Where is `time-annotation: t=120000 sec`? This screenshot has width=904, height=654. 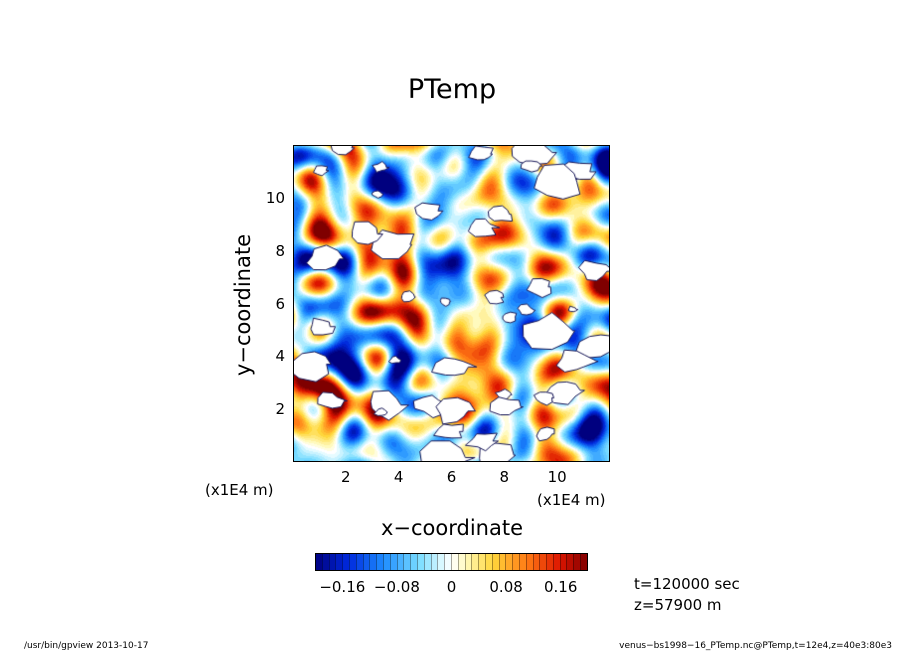
time-annotation: t=120000 sec is located at coordinates (687, 584).